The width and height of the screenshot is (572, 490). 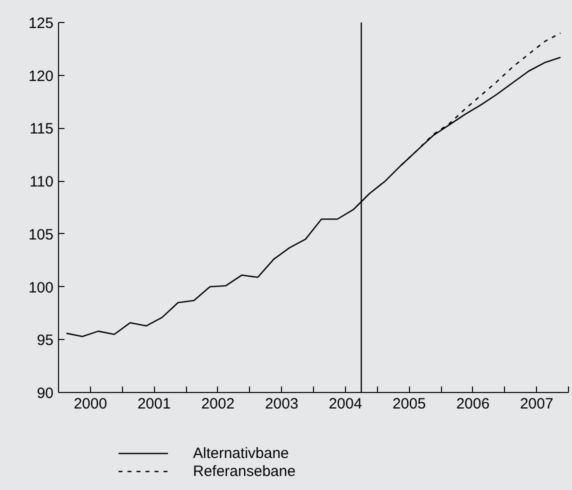 I want to click on x-tick-label: 2001, so click(x=154, y=404).